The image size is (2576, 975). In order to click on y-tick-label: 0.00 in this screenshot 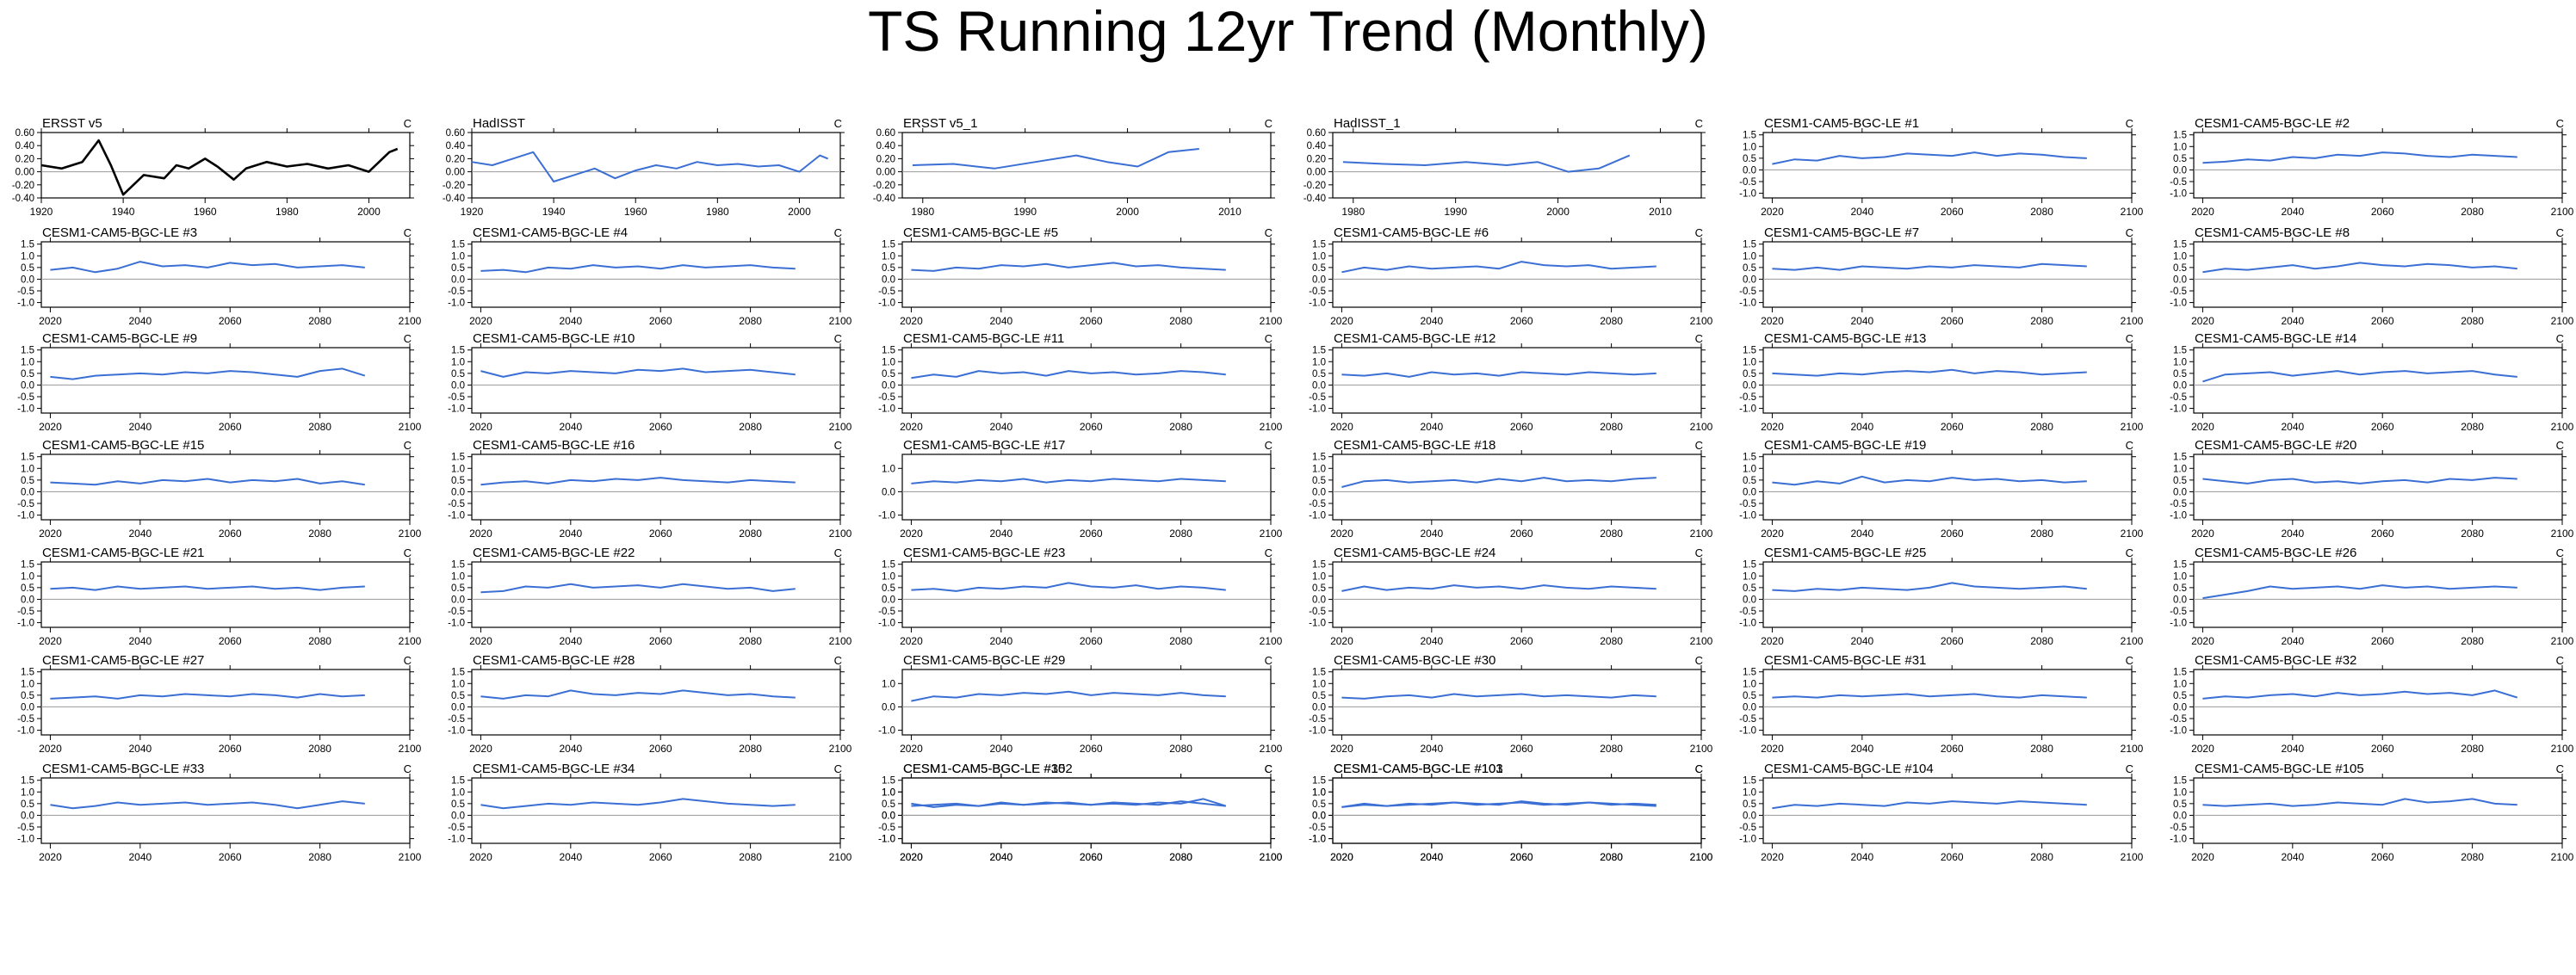, I will do `click(1316, 173)`.